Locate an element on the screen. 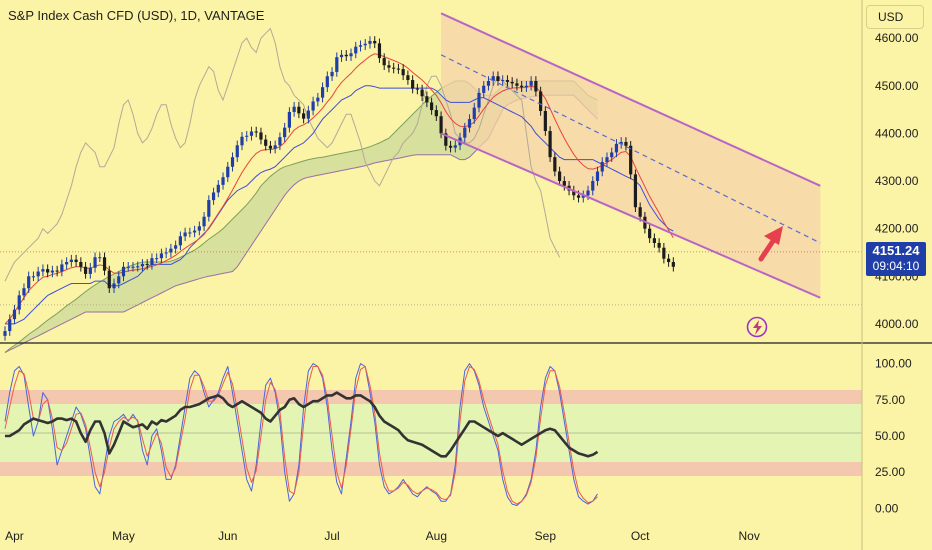 The height and width of the screenshot is (550, 932). oscillator-axis-ticks: 0.00 25.00 50.00 75.00 100.00 is located at coordinates (893, 436).